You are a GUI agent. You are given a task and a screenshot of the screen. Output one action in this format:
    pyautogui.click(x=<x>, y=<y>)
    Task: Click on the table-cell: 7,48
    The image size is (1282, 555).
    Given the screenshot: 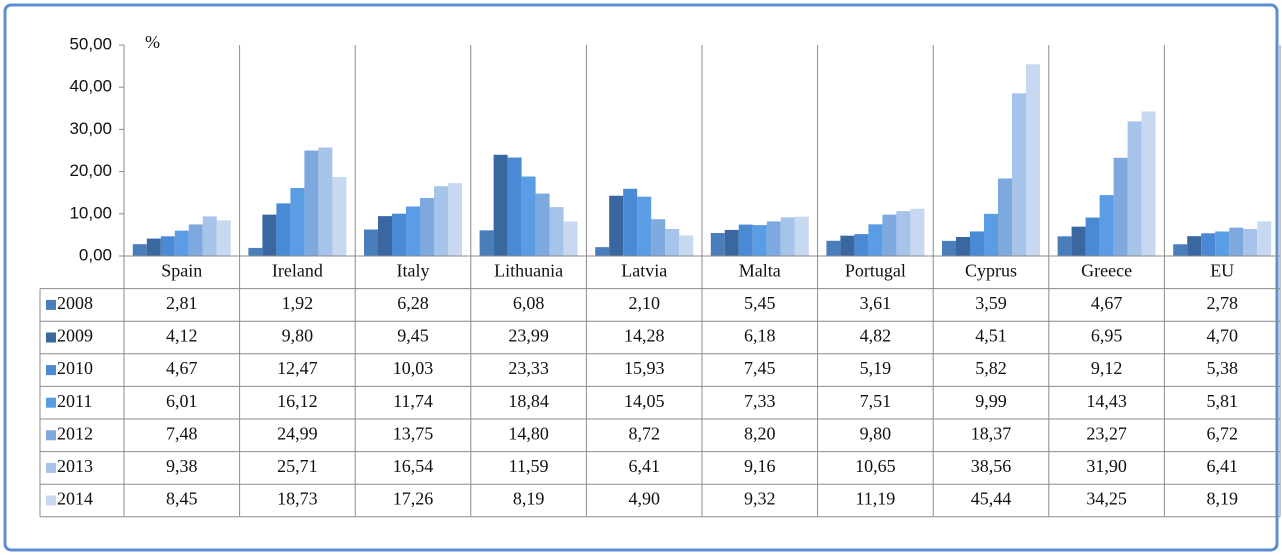 What is the action you would take?
    pyautogui.click(x=182, y=433)
    